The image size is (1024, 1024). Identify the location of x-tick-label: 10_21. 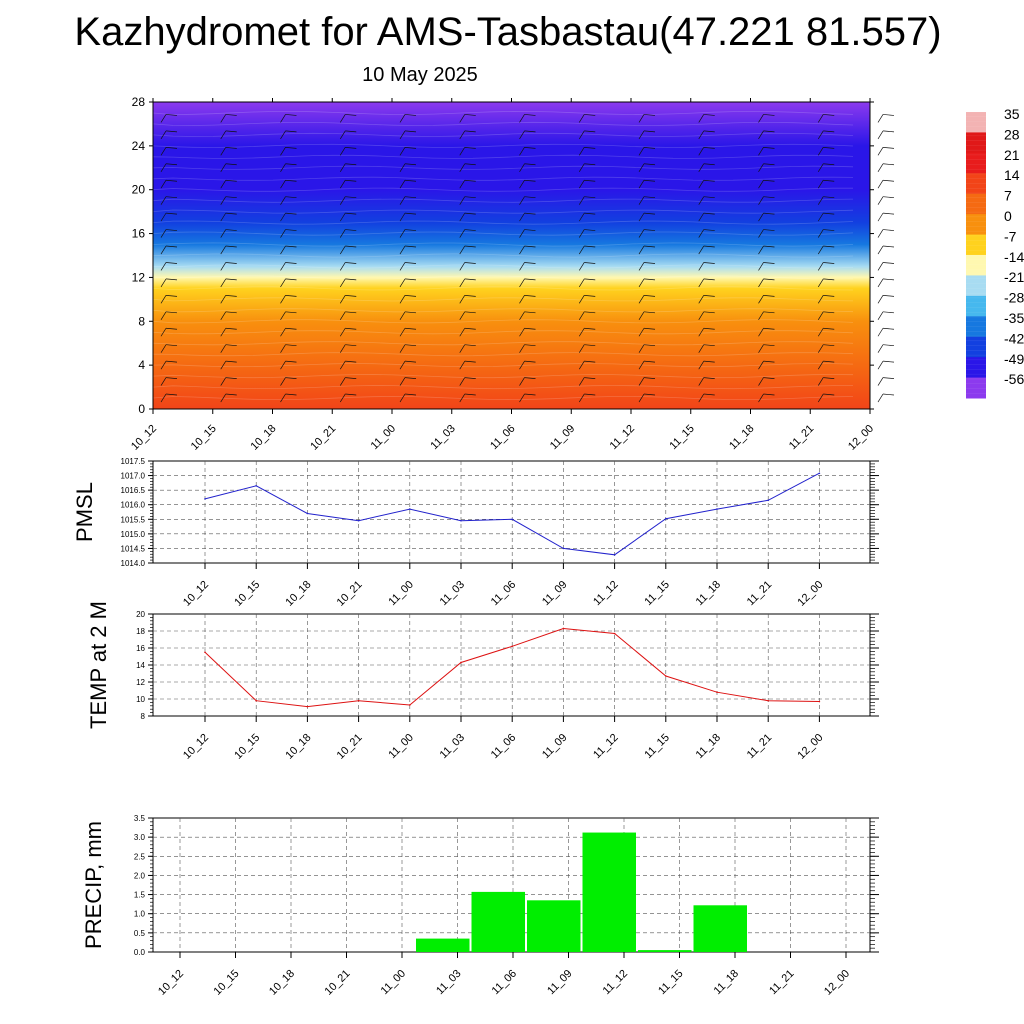
(323, 438).